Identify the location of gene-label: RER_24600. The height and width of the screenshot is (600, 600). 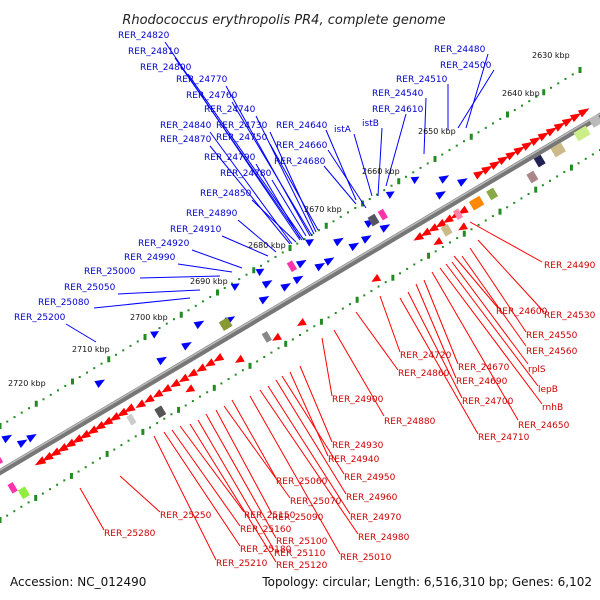
(522, 312).